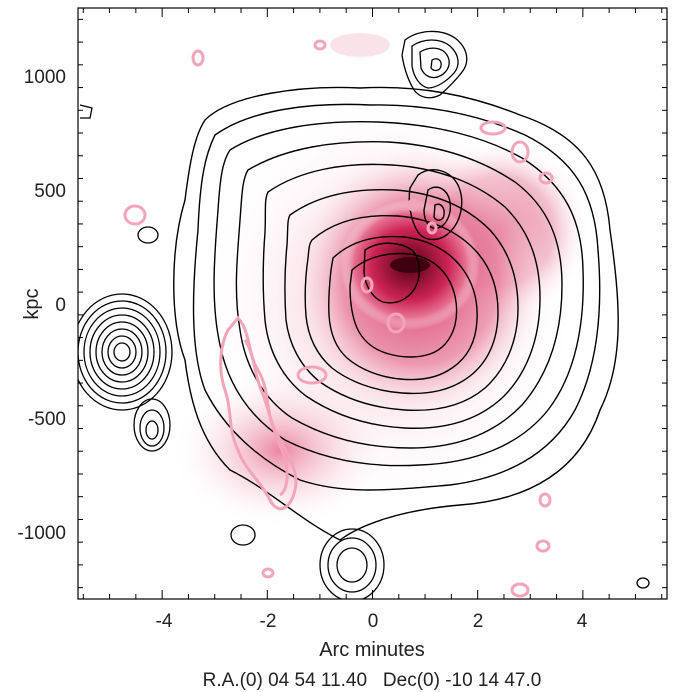 The height and width of the screenshot is (692, 678). I want to click on x-tick-label: -2, so click(268, 621).